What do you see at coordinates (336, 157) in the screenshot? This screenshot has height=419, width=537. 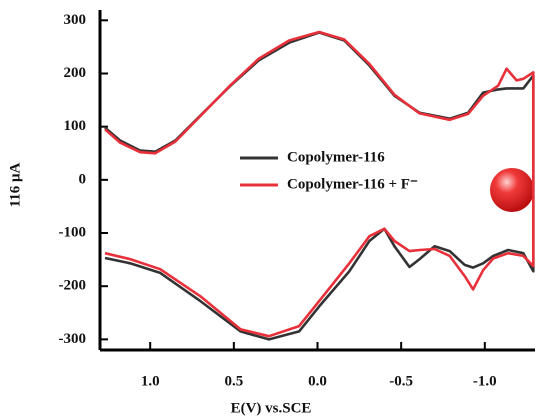 I see `legend-label: Copolymer-116` at bounding box center [336, 157].